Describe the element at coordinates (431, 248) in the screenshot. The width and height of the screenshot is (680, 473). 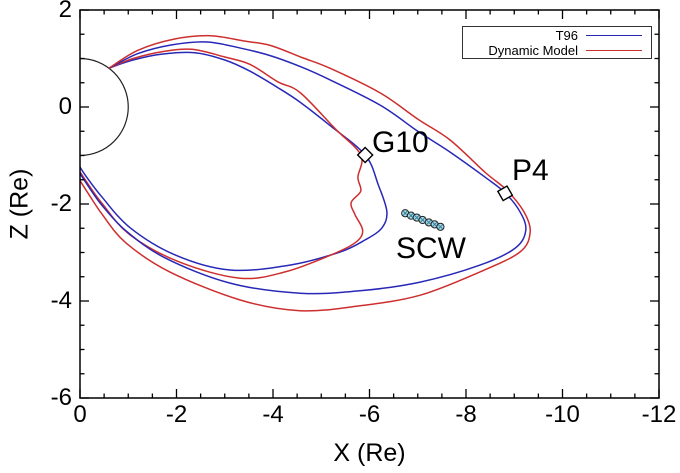
I see `annotation-scw: SCW` at that location.